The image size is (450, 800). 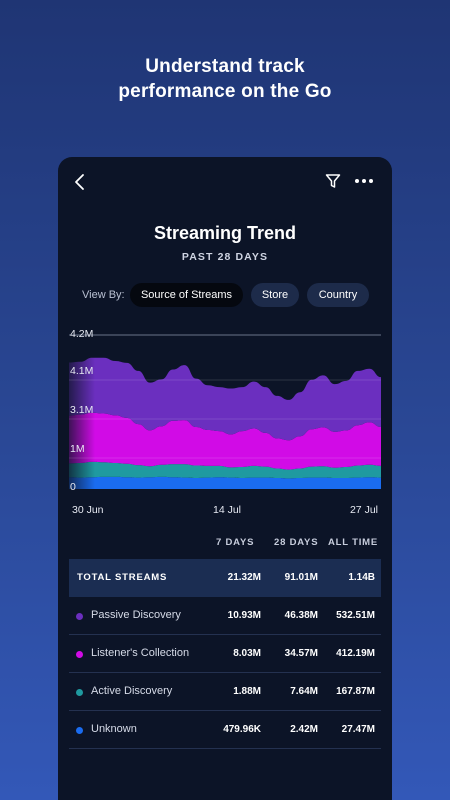 I want to click on passive-discovery-7-days: 10.93M, so click(x=244, y=615).